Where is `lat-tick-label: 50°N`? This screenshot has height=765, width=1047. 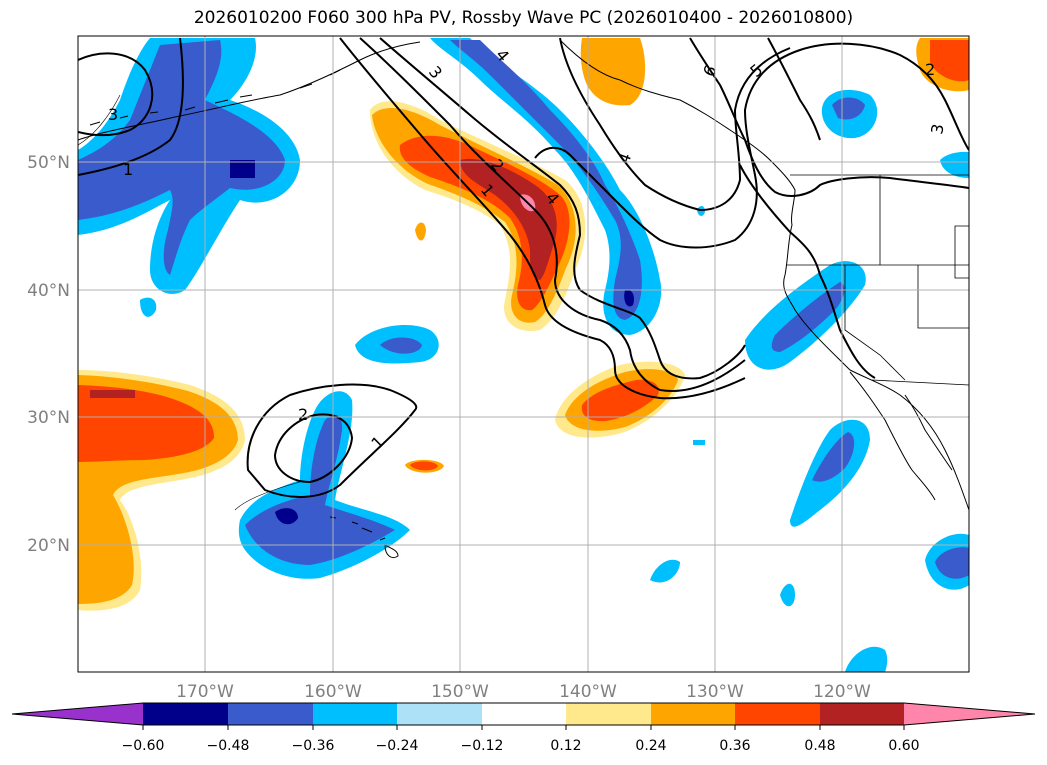
lat-tick-label: 50°N is located at coordinates (48, 163).